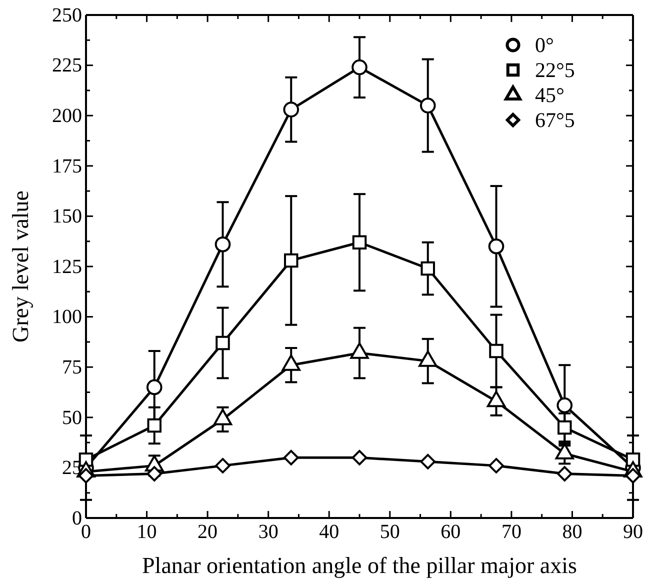 Image resolution: width=646 pixels, height=581 pixels. What do you see at coordinates (208, 532) in the screenshot?
I see `x-tick-label: 20` at bounding box center [208, 532].